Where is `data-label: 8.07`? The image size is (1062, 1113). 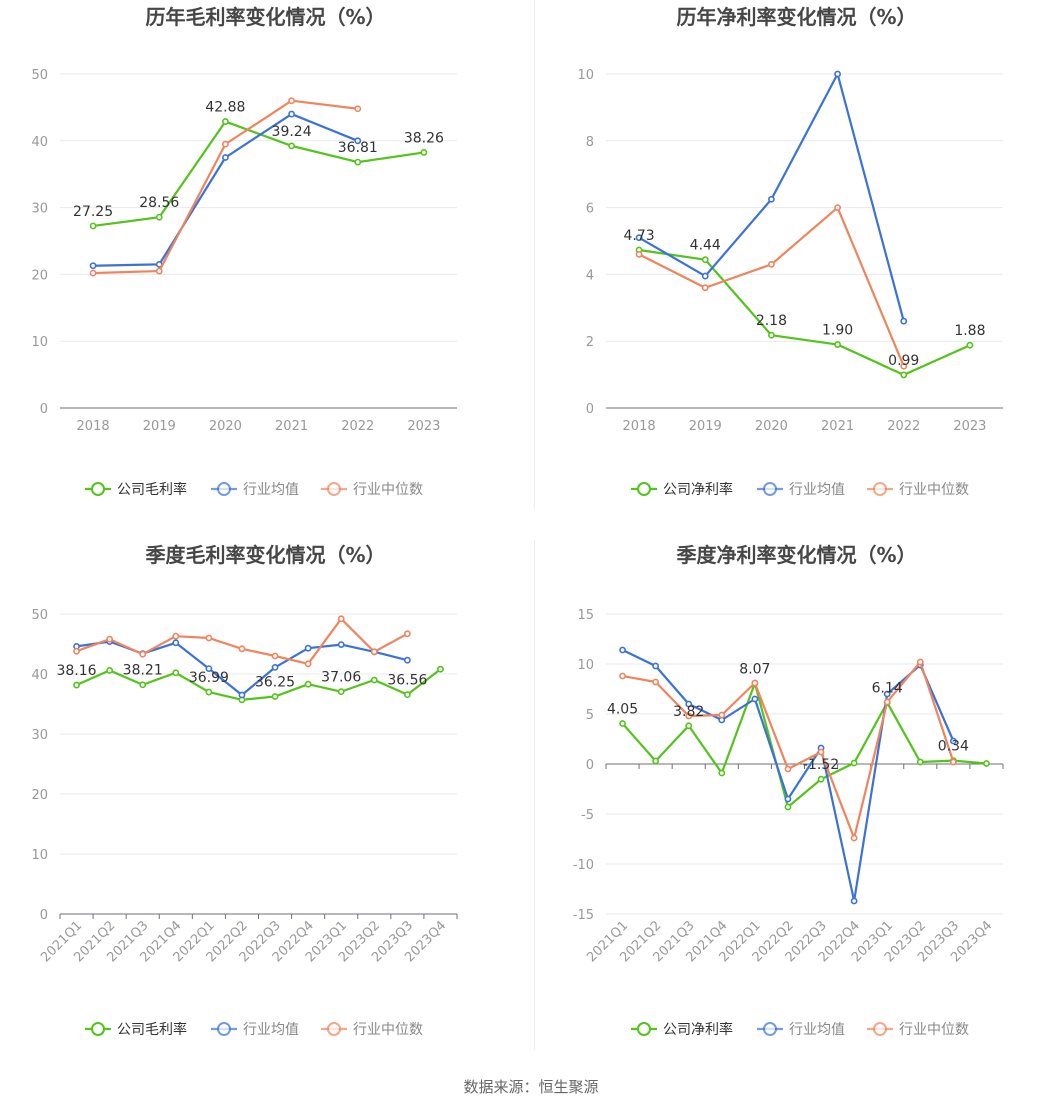
data-label: 8.07 is located at coordinates (754, 669).